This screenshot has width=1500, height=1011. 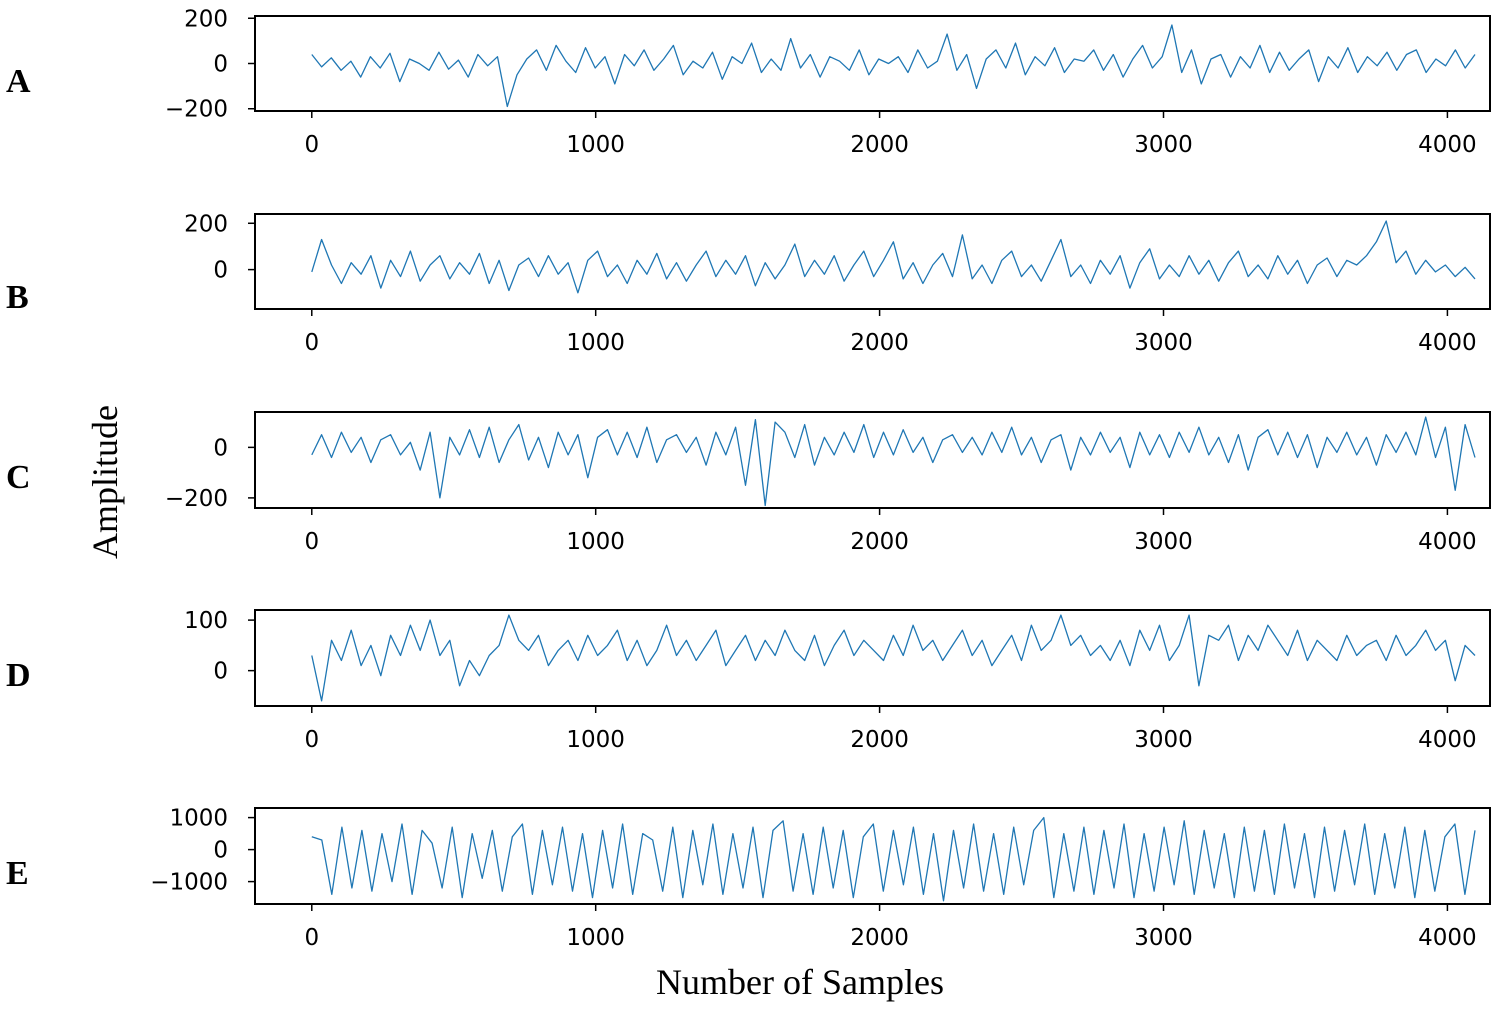 I want to click on plot-frame-a, so click(x=872, y=63).